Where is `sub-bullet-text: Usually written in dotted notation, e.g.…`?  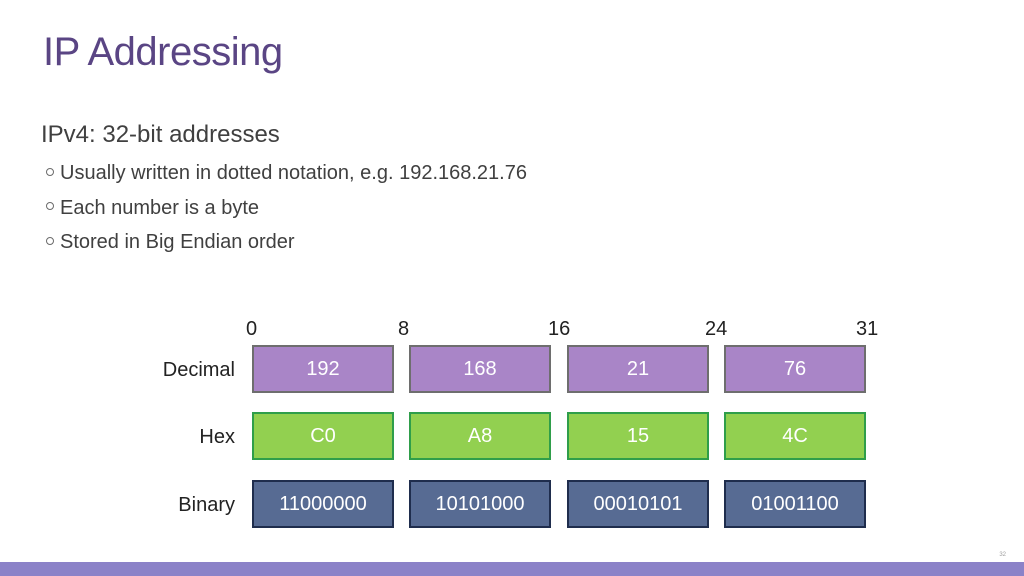 sub-bullet-text: Usually written in dotted notation, e.g.… is located at coordinates (293, 173).